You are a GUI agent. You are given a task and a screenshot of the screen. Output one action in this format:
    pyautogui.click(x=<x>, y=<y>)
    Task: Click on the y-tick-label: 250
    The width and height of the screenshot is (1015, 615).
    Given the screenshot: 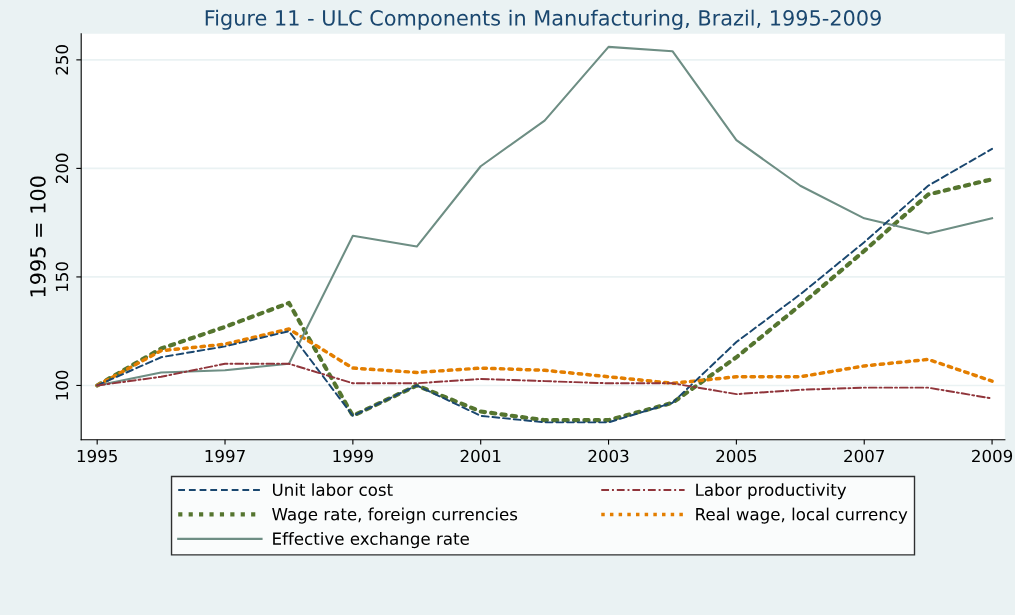 What is the action you would take?
    pyautogui.click(x=62, y=60)
    